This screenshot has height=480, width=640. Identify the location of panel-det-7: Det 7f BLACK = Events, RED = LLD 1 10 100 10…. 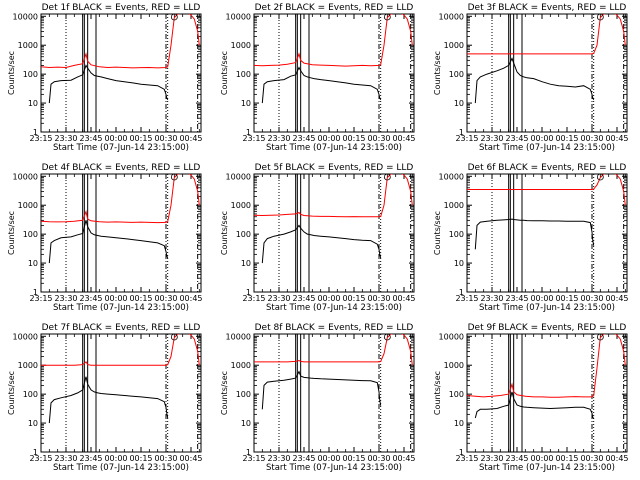
(105, 398).